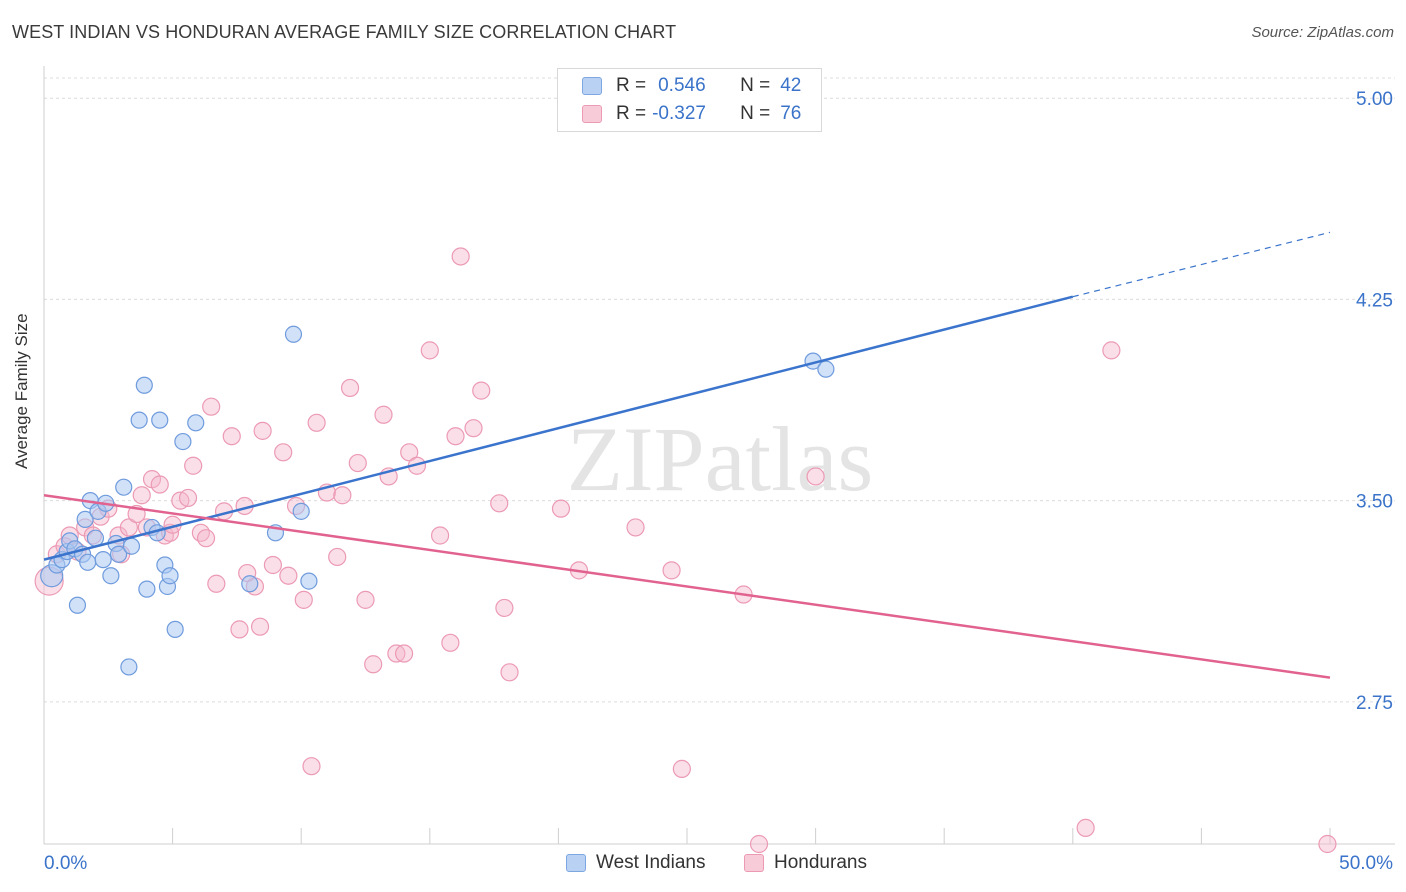 The width and height of the screenshot is (1406, 892). What do you see at coordinates (1366, 863) in the screenshot?
I see `x-tick-label: 50.0%` at bounding box center [1366, 863].